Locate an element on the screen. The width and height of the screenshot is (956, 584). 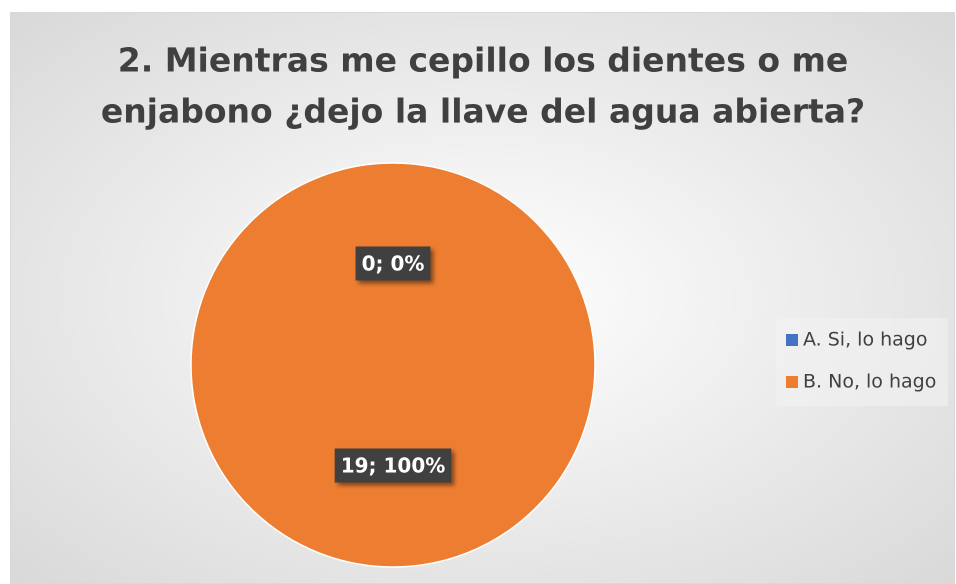
chart-title: 2. Mientras me cepillo los dientes o me is located at coordinates (483, 60).